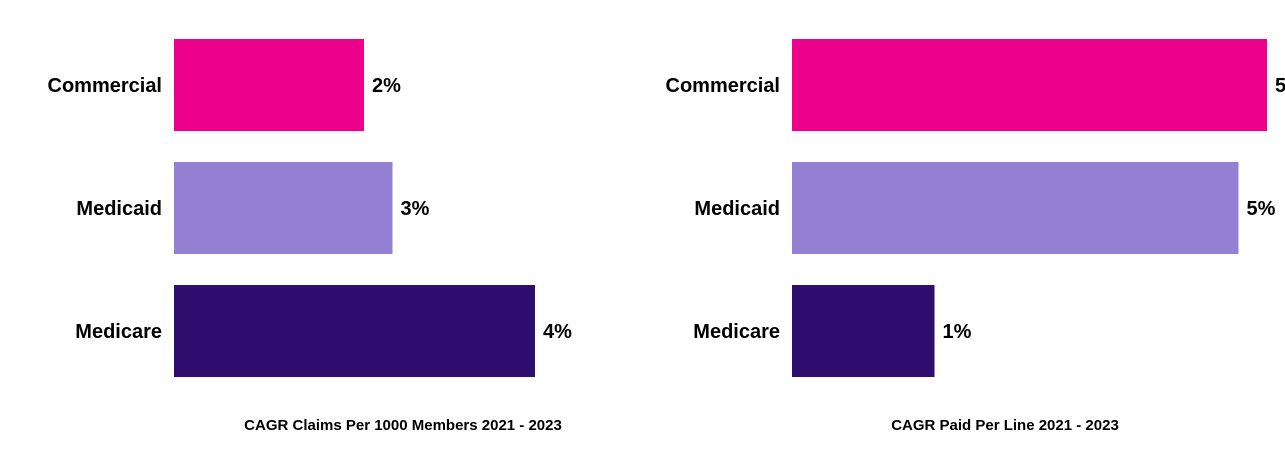  What do you see at coordinates (1005, 425) in the screenshot?
I see `chart-title: CAGR Paid Per Line 2021 - 2023` at bounding box center [1005, 425].